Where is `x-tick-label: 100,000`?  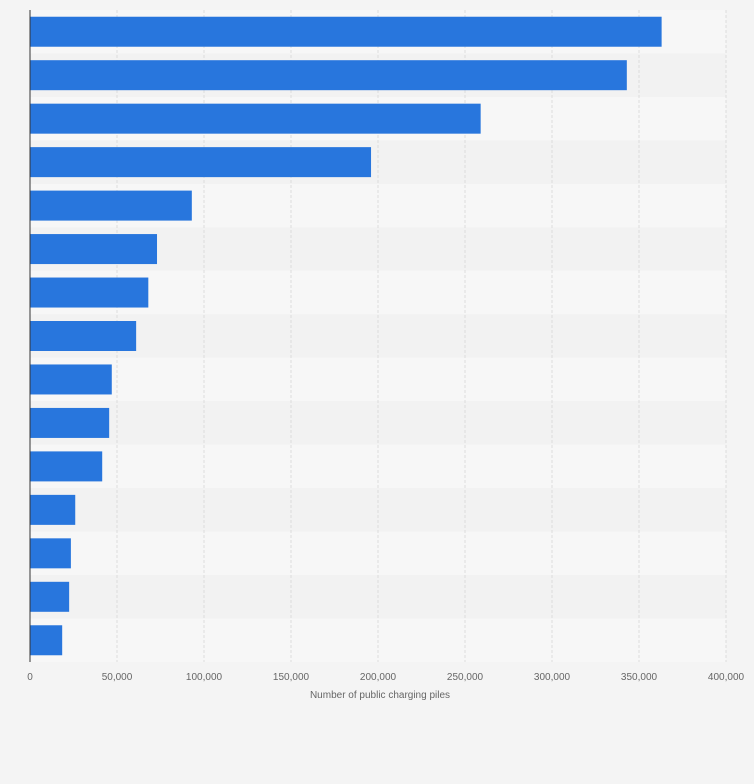
x-tick-label: 100,000 is located at coordinates (204, 677).